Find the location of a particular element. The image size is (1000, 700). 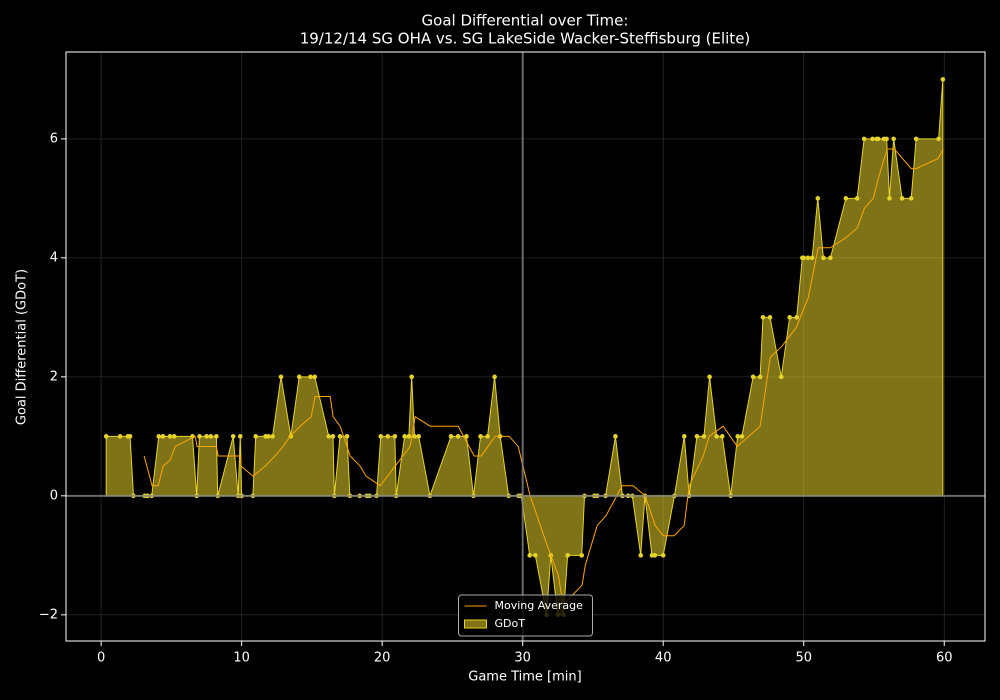

y-tick-label: 4 is located at coordinates (54, 257).